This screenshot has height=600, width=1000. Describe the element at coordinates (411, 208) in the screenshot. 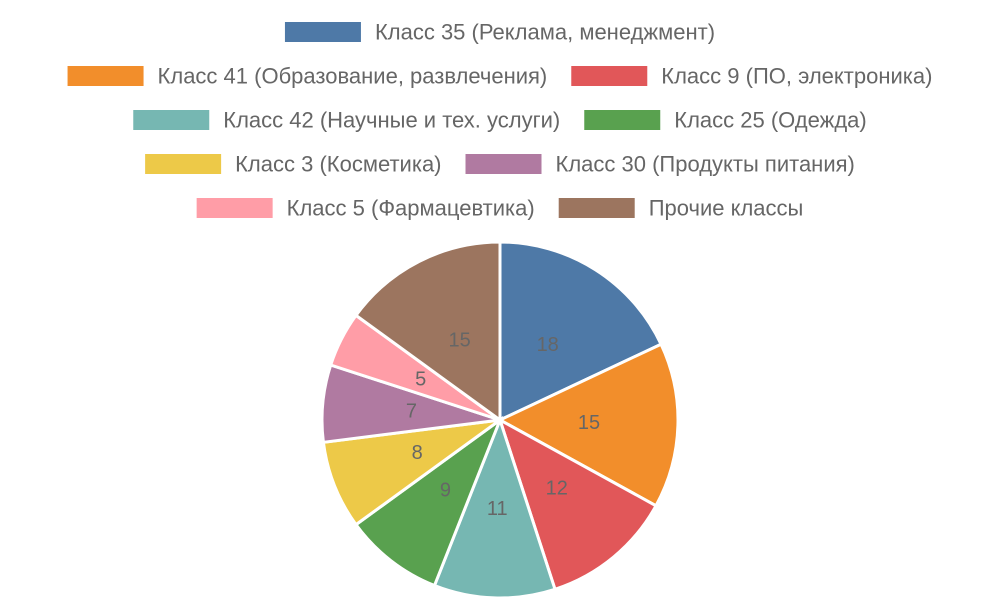

I see `legend-label-7: Класс 5 (Фармацевтика)` at that location.